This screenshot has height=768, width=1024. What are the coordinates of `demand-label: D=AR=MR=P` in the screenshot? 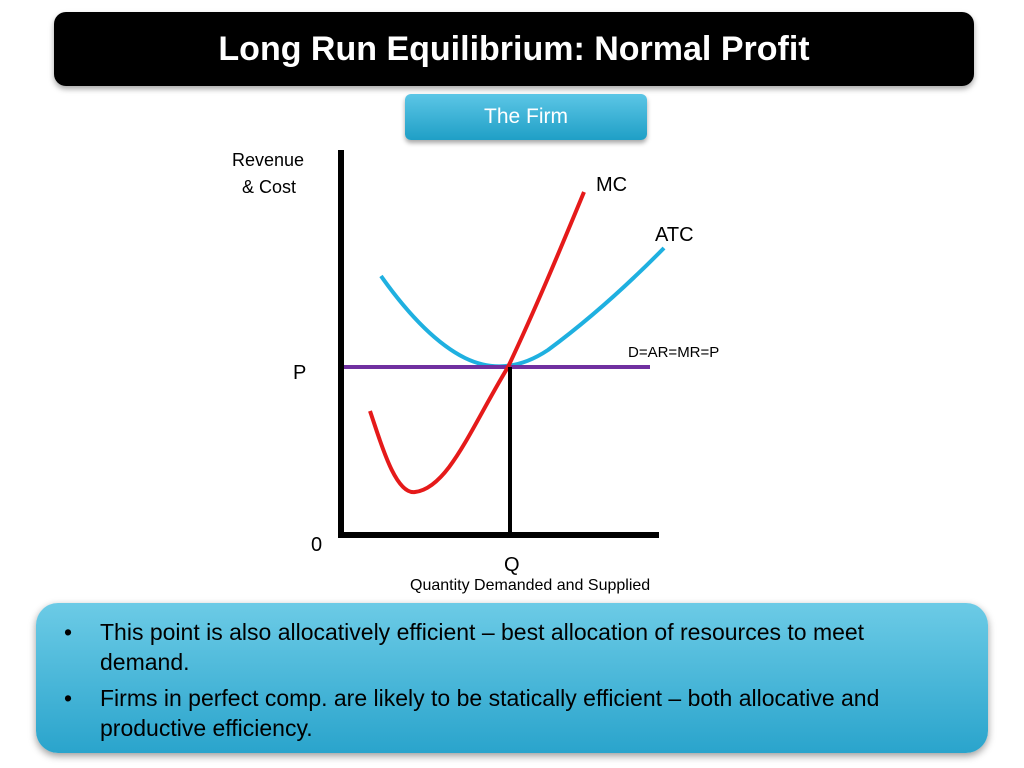 It's located at (674, 352).